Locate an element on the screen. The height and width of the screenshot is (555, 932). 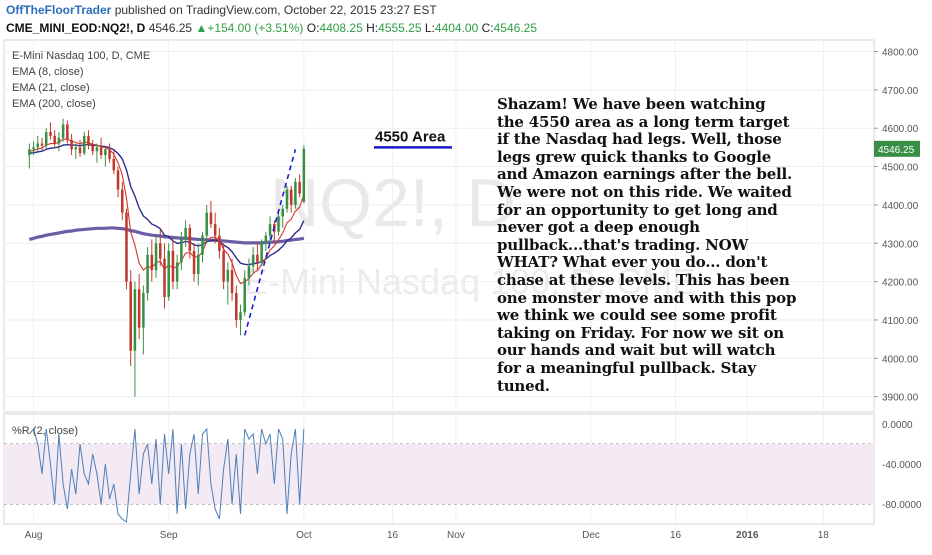
ema200-path is located at coordinates (166, 235).